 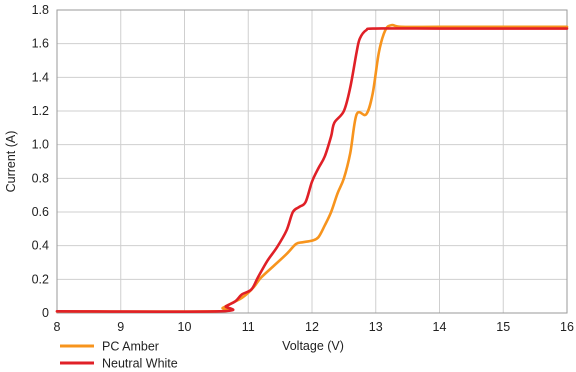 I want to click on x-tick-label: 9, so click(x=120, y=327).